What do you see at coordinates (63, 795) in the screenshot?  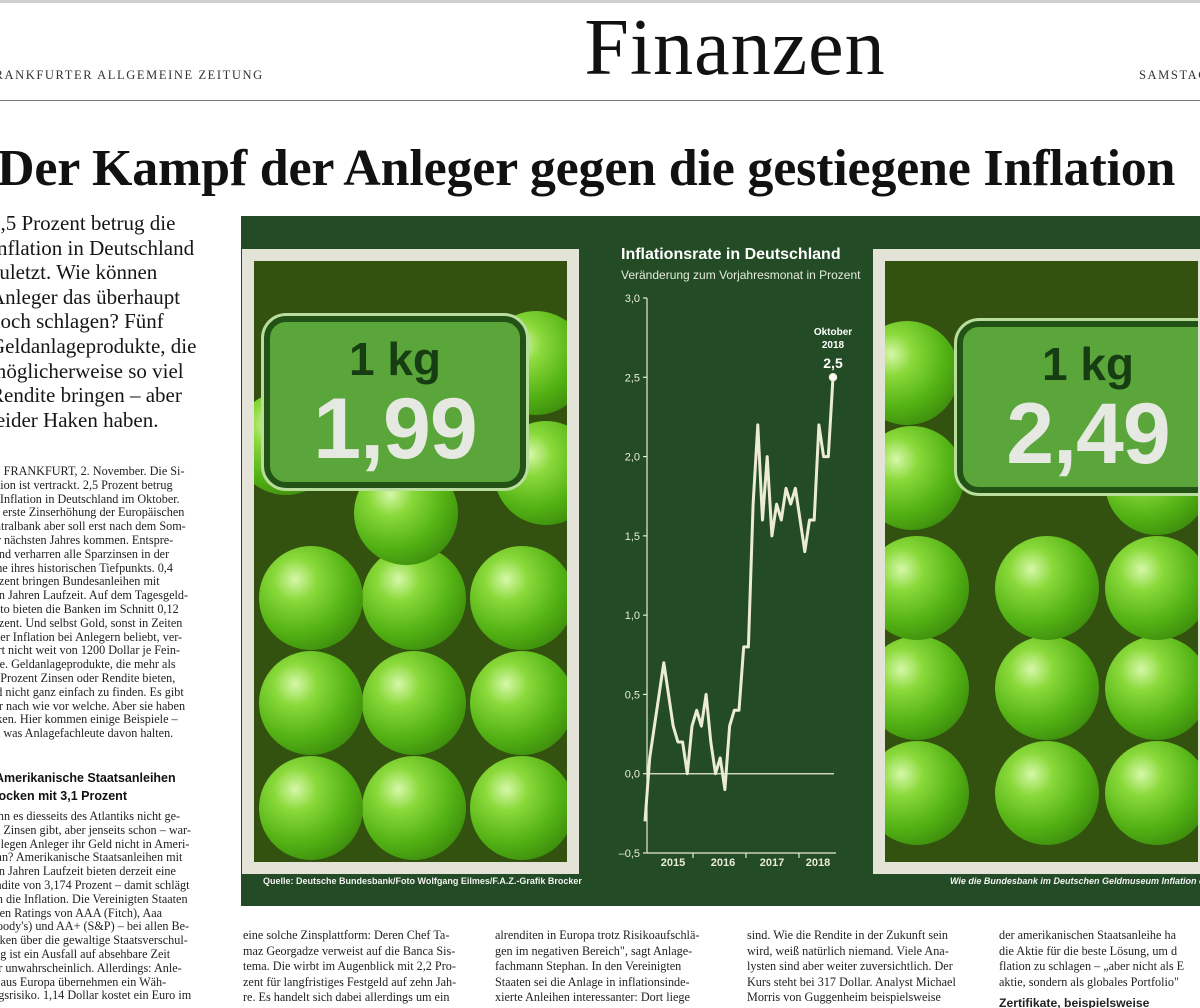 I see `subhead-line: locken mit 3,1 Prozent` at bounding box center [63, 795].